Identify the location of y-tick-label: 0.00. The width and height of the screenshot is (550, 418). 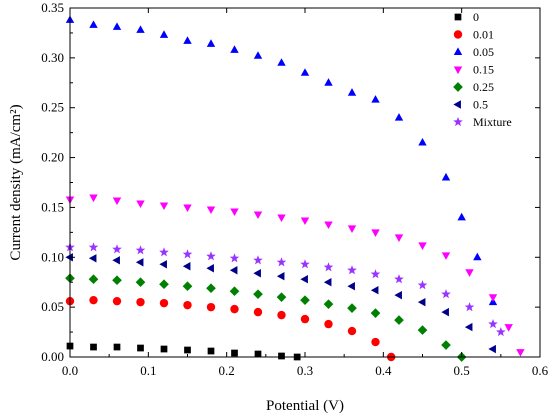
(52, 356).